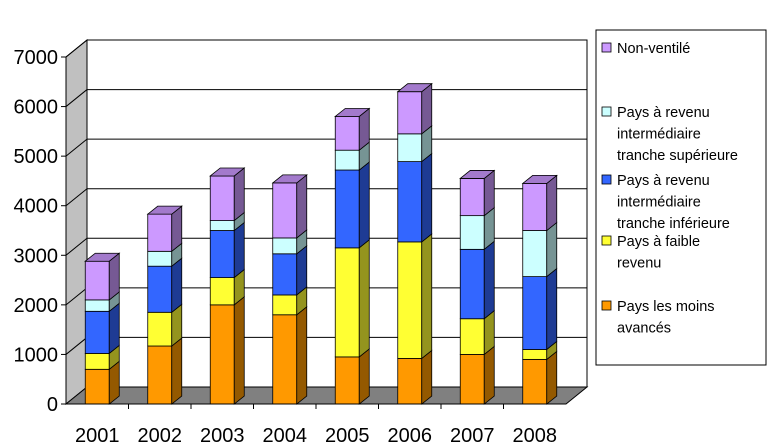  Describe the element at coordinates (36, 306) in the screenshot. I see `y-tick-label: 2000` at that location.